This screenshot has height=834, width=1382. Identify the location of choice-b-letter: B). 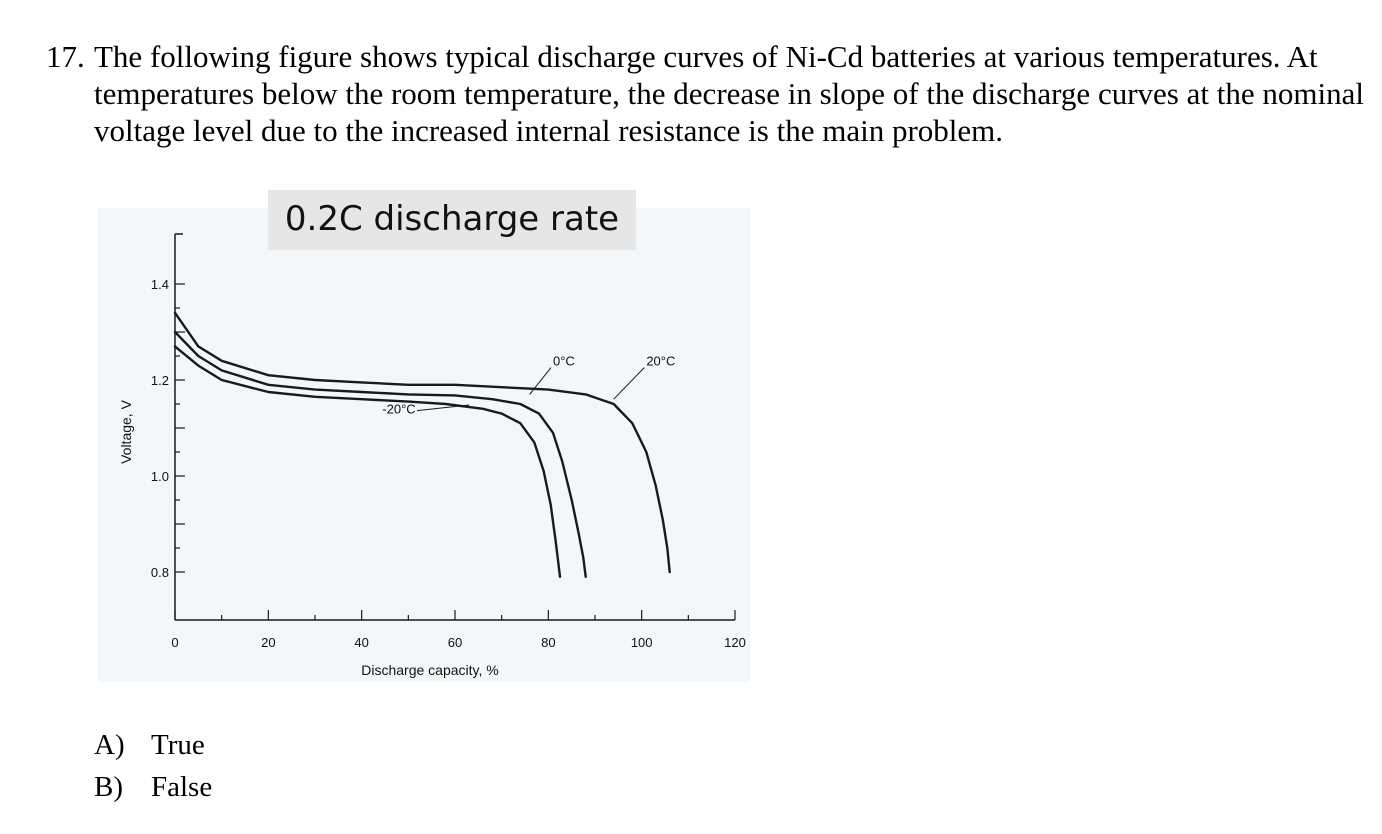
(108, 787).